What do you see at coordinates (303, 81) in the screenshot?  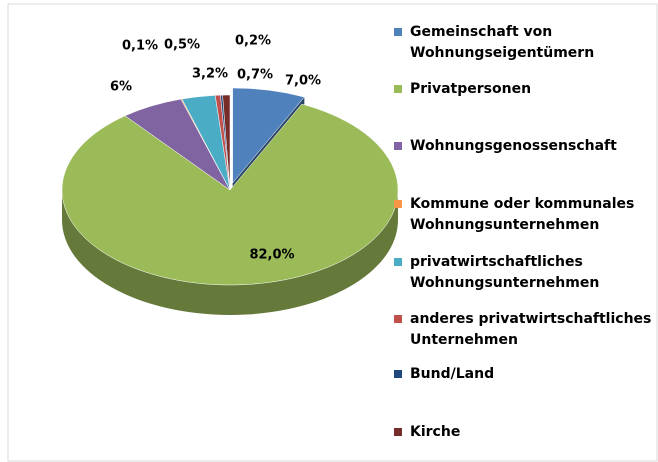 I see `data-label: 7,0%` at bounding box center [303, 81].